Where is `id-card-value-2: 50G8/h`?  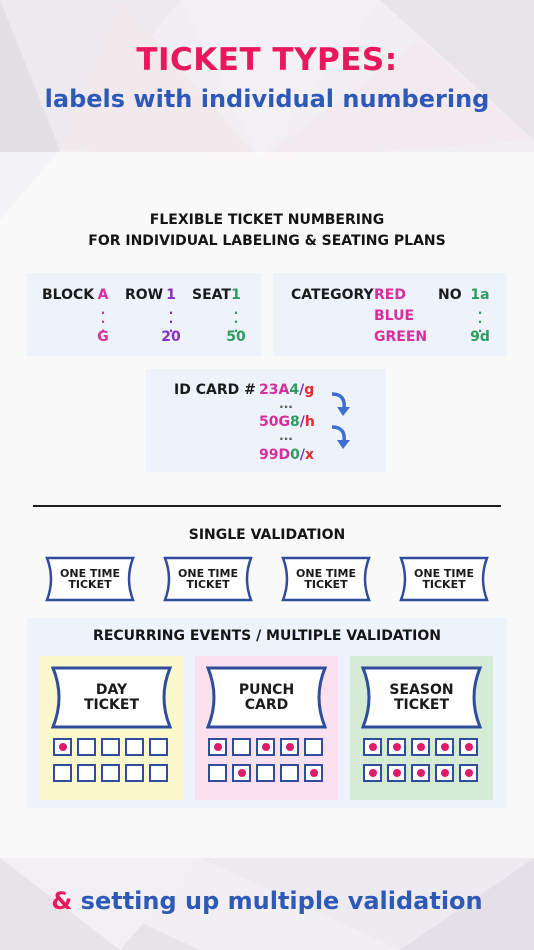
id-card-value-2: 50G8/h is located at coordinates (287, 422).